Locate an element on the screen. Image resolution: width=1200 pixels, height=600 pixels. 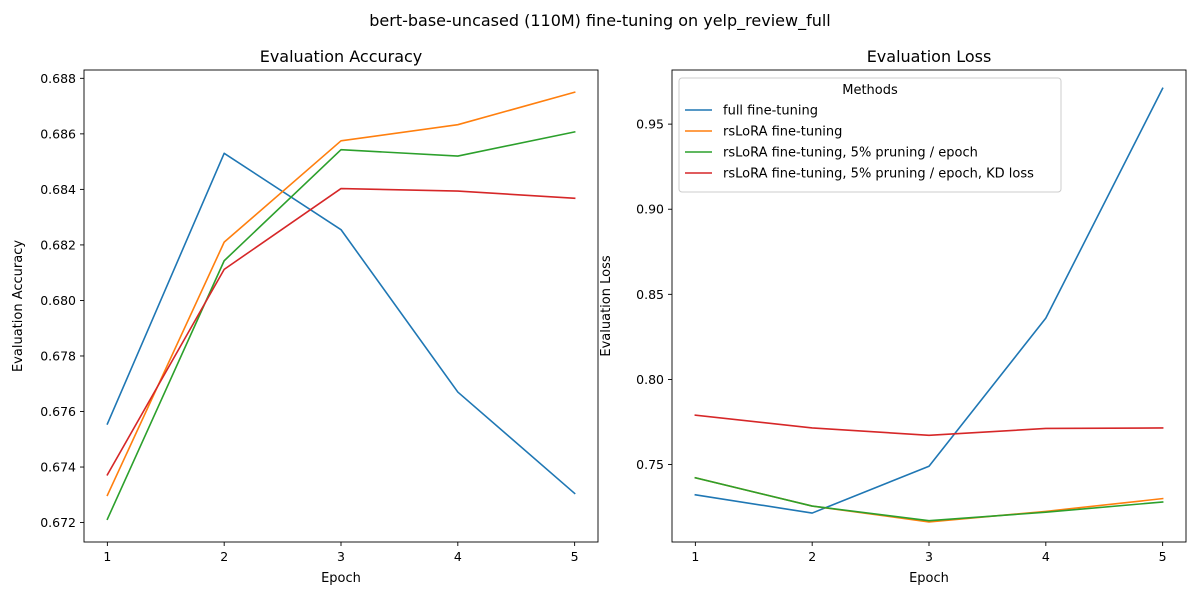
accuracy-y-tick-label: 0.672 is located at coordinates (58, 522).